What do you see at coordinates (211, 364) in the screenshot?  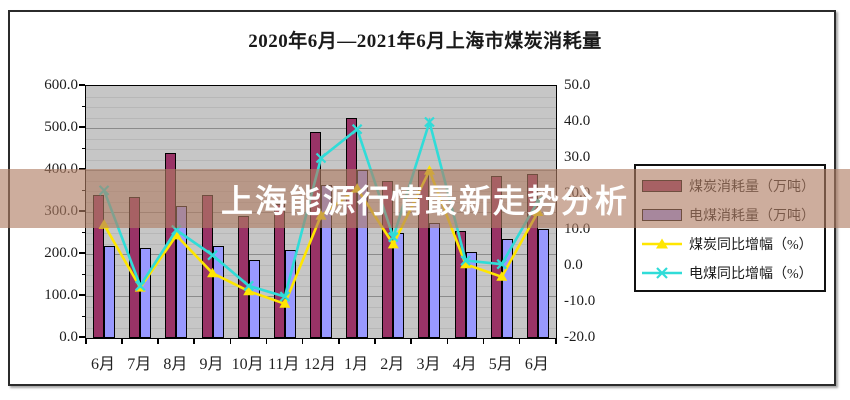 I see `x-axis-label: 9月` at bounding box center [211, 364].